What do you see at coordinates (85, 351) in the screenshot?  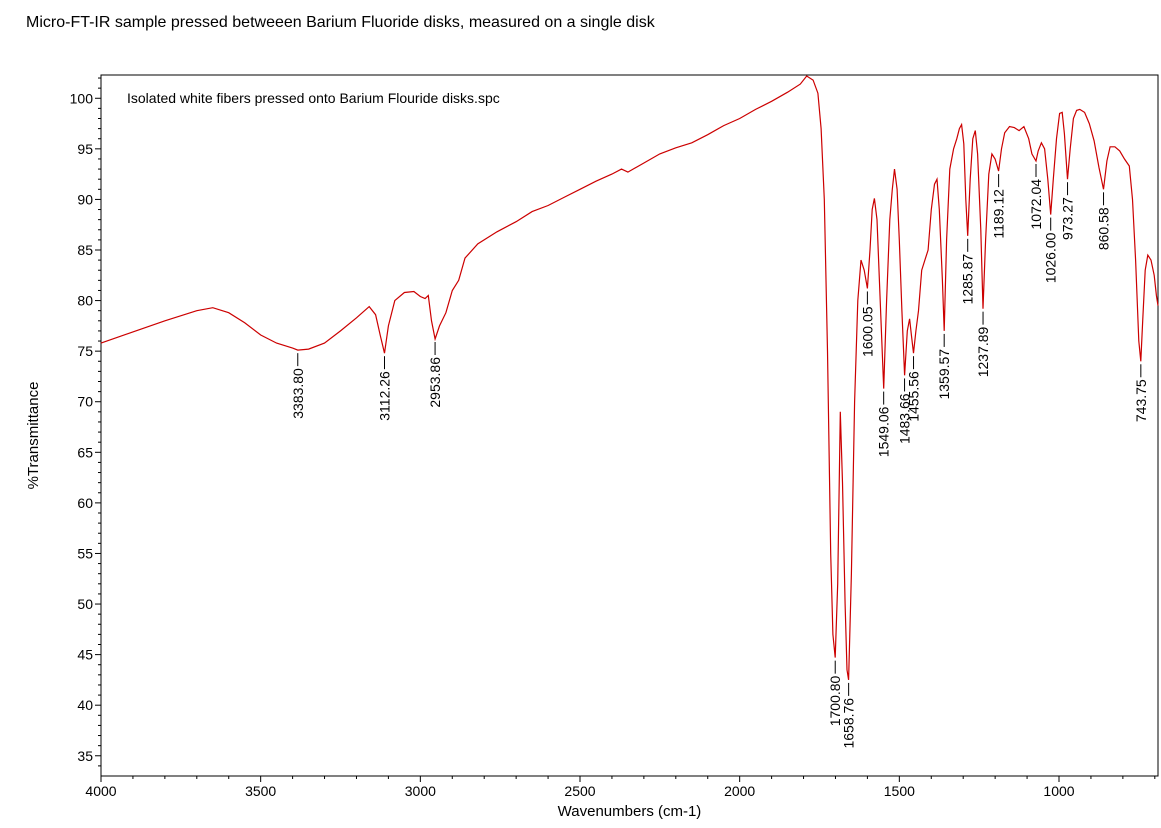 I see `y-tick-label: 75` at bounding box center [85, 351].